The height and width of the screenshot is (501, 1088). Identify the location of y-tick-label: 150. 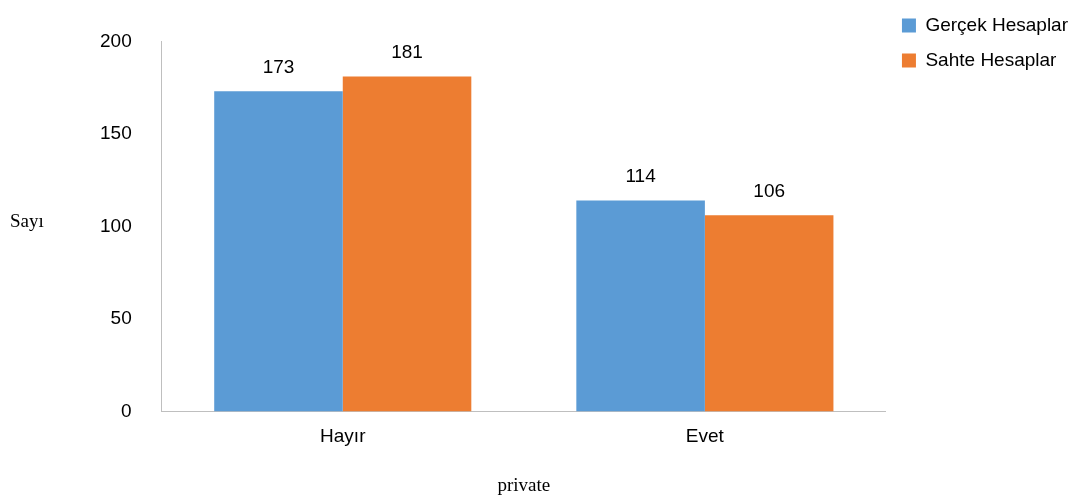
(116, 133).